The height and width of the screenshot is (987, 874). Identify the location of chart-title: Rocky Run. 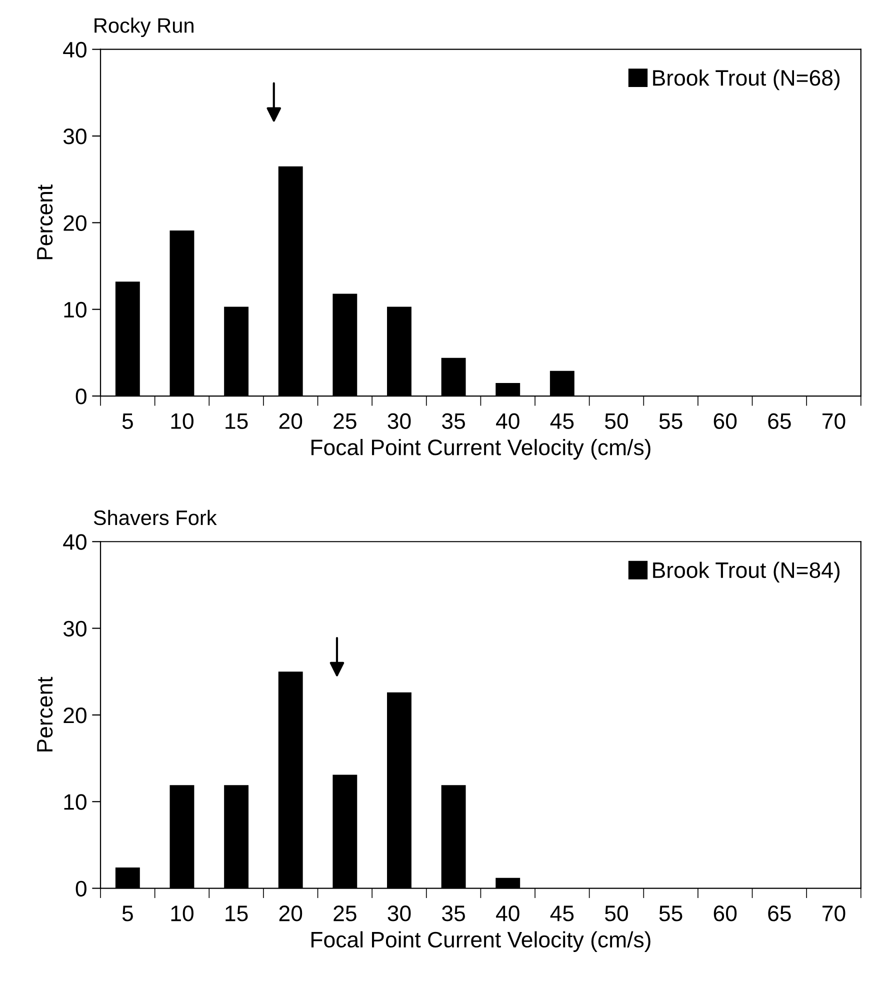
(144, 28).